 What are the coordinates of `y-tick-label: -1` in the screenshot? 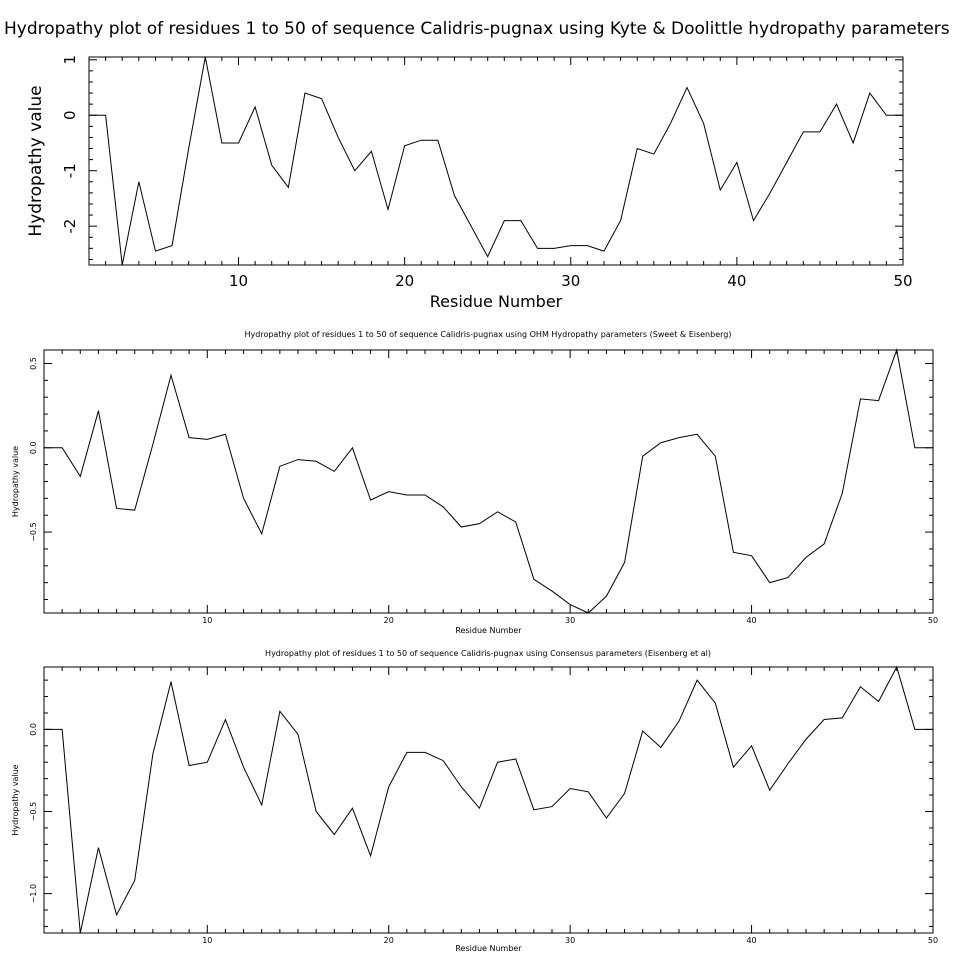 It's located at (70, 170).